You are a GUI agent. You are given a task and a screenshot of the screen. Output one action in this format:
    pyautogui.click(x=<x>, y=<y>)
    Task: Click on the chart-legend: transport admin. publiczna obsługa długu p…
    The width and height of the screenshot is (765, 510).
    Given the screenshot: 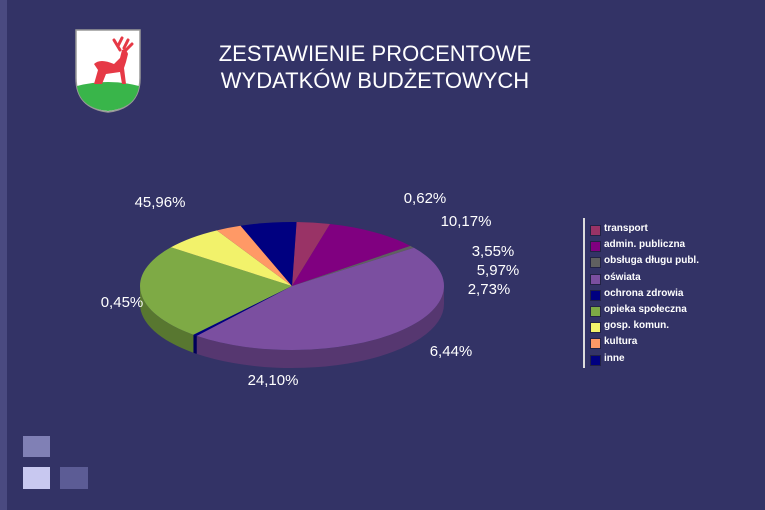 What is the action you would take?
    pyautogui.click(x=654, y=293)
    